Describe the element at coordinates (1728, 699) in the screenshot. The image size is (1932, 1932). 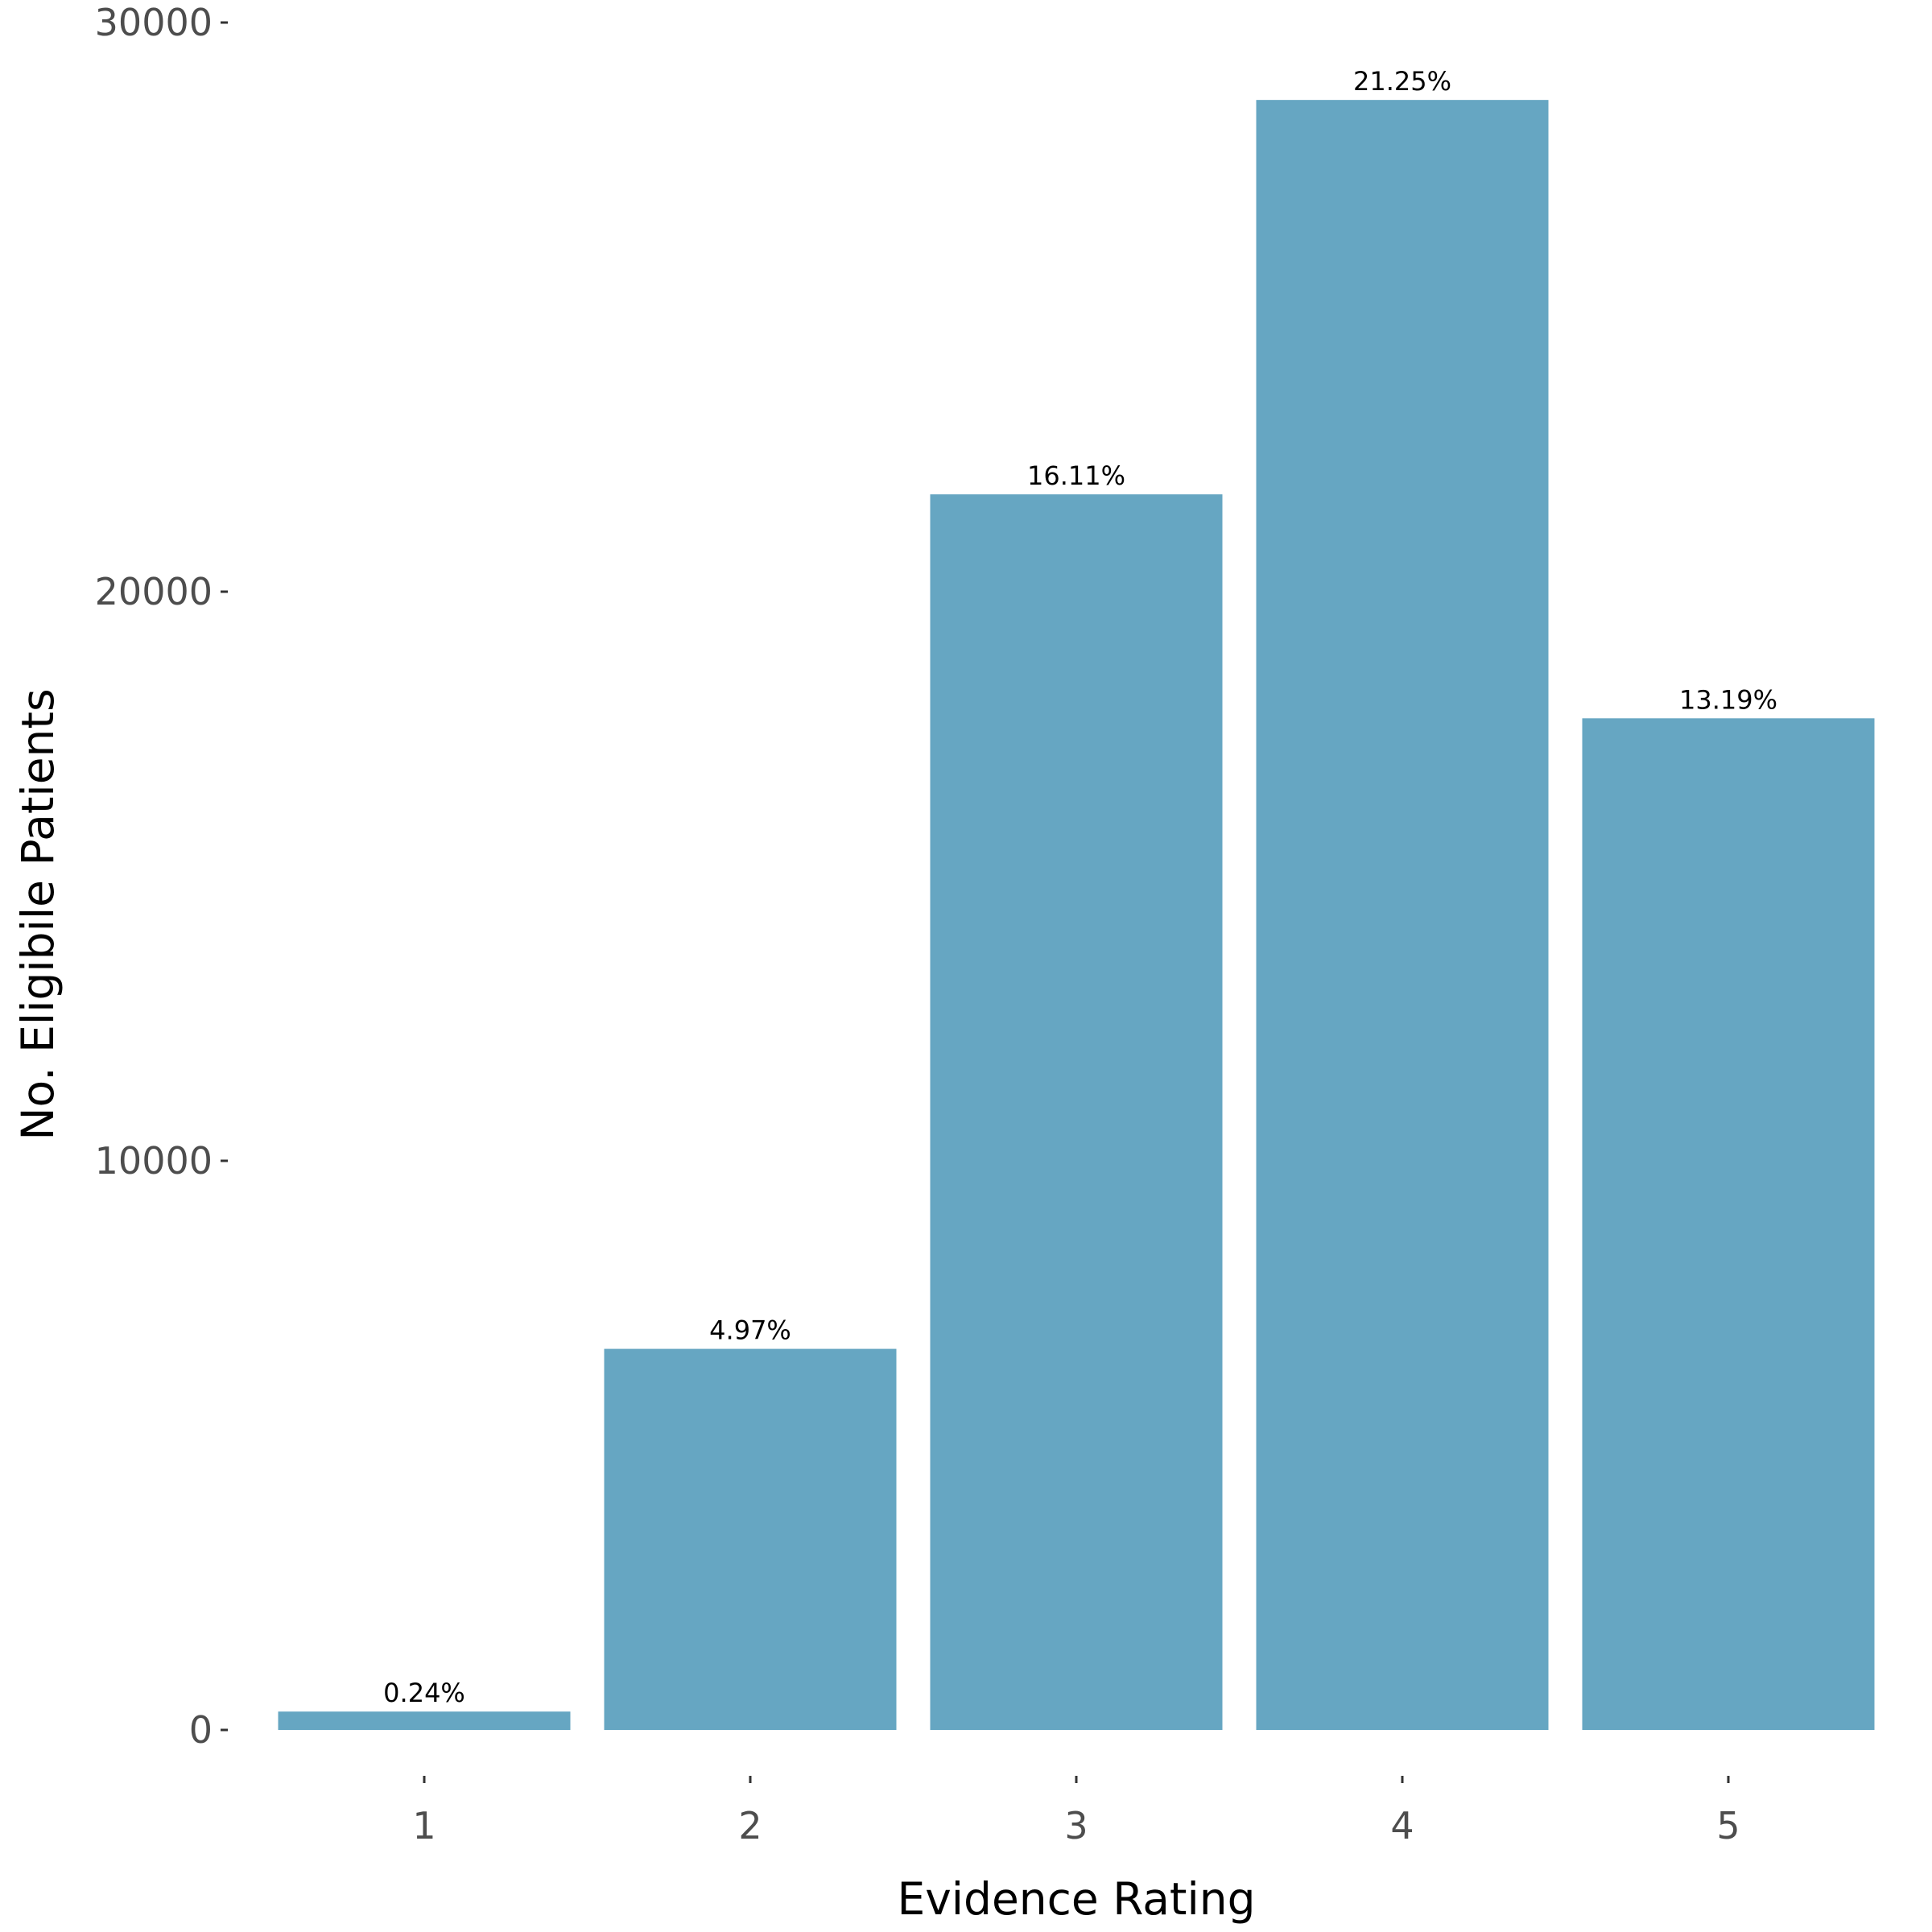
I see `data-label: 13.19%` at that location.